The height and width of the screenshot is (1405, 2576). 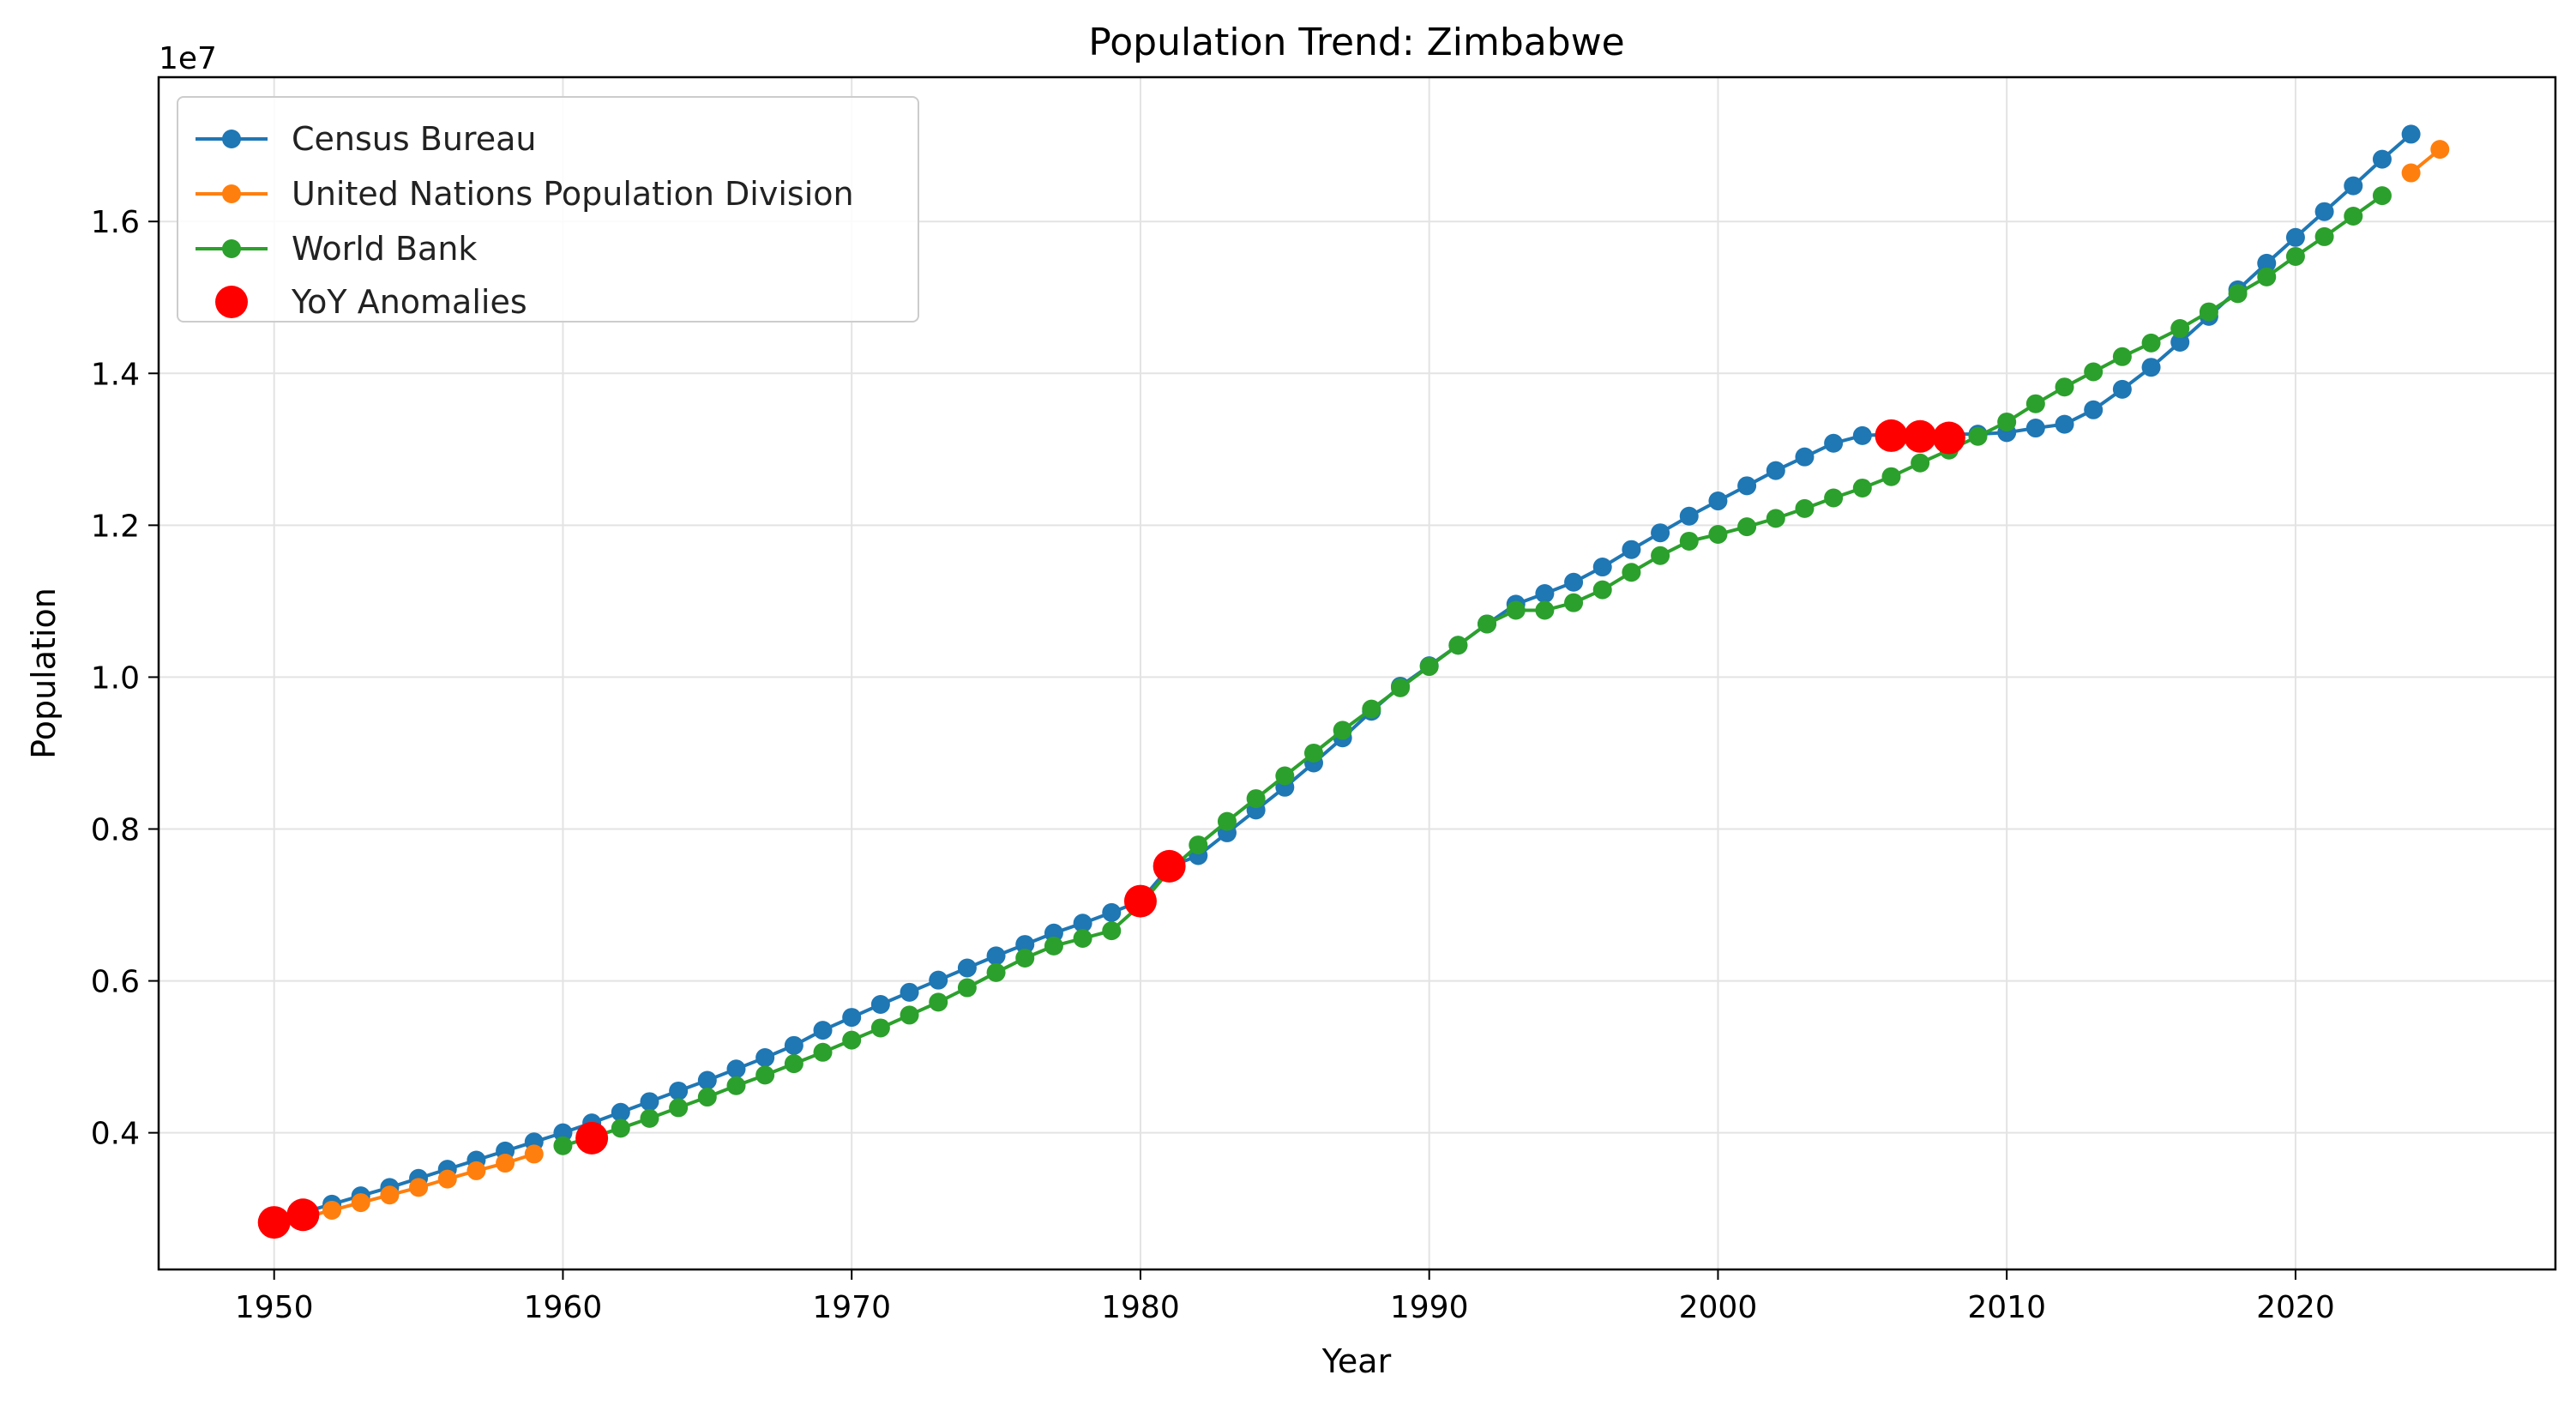 I want to click on y-tick-label: 0.8, so click(x=115, y=829).